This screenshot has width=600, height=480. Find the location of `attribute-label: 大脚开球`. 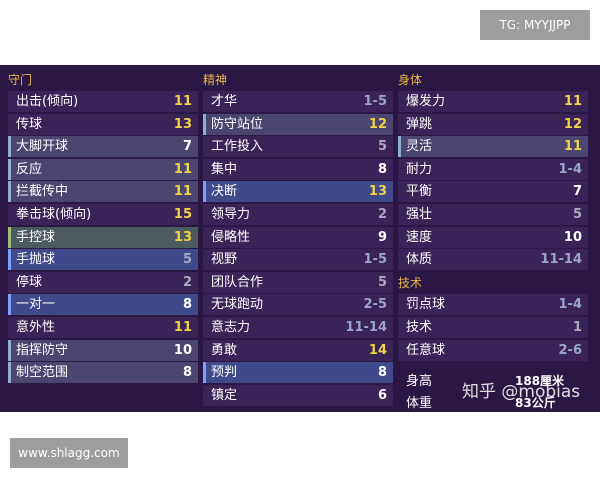

attribute-label: 大脚开球 is located at coordinates (42, 147).